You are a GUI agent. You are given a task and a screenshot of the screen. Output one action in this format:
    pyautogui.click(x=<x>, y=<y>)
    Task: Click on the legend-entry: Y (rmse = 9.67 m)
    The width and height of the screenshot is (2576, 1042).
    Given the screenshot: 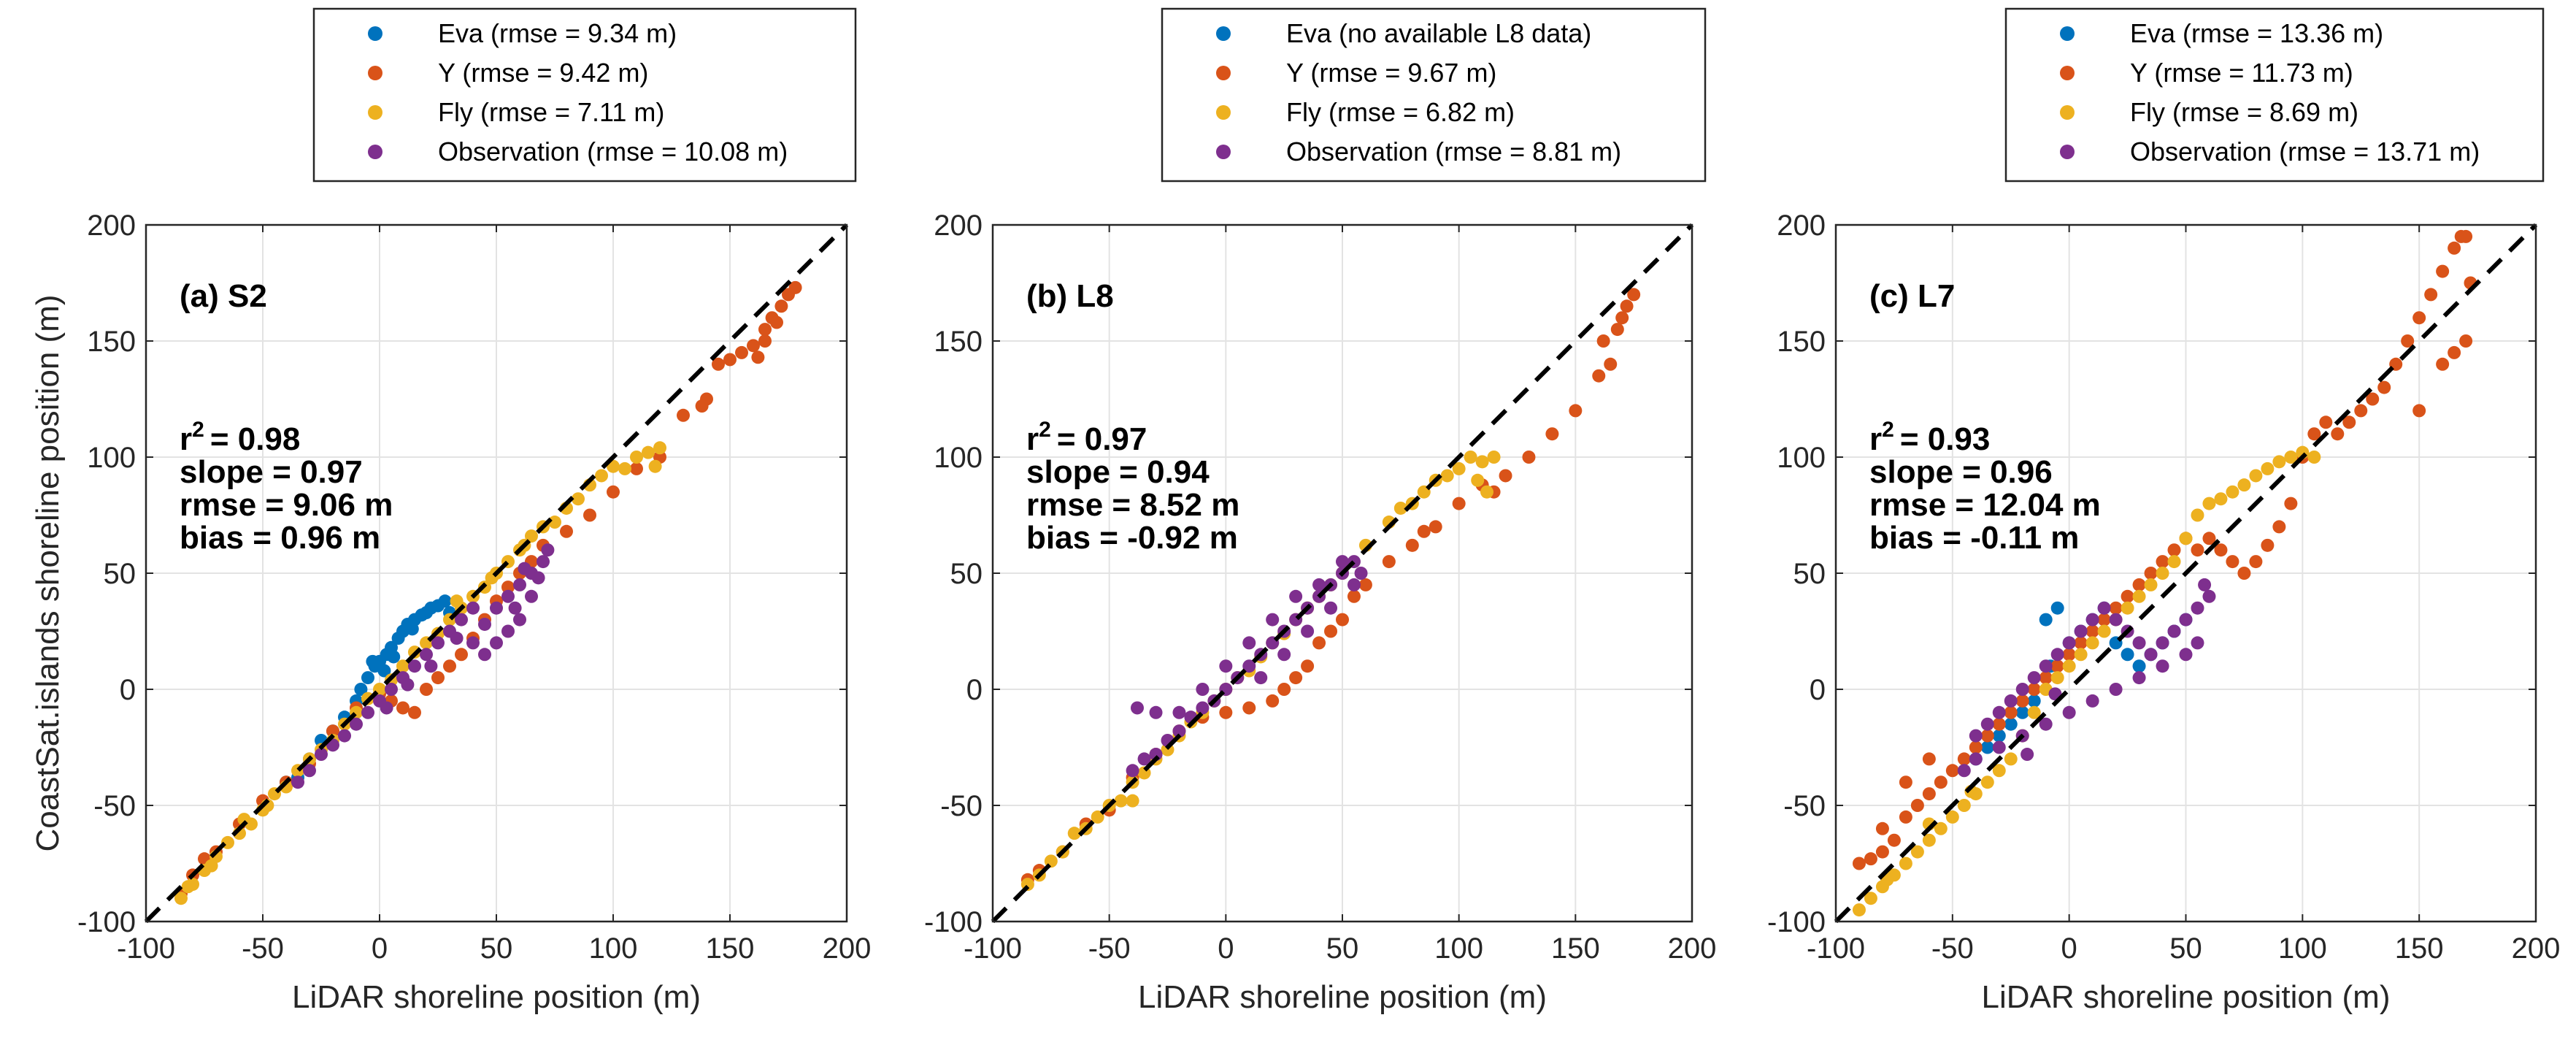 What is the action you would take?
    pyautogui.click(x=1391, y=73)
    